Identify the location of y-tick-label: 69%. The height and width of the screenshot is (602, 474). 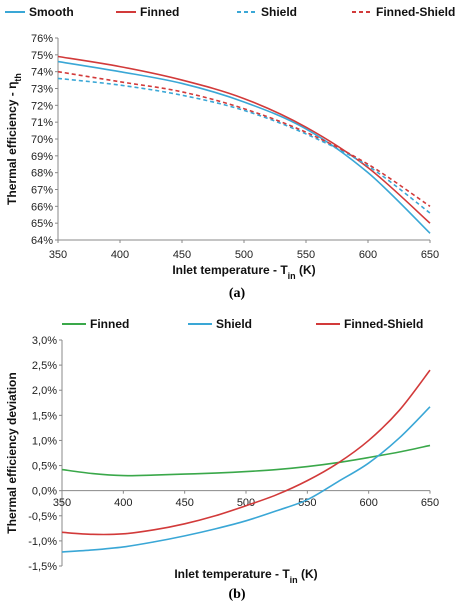
(42, 157).